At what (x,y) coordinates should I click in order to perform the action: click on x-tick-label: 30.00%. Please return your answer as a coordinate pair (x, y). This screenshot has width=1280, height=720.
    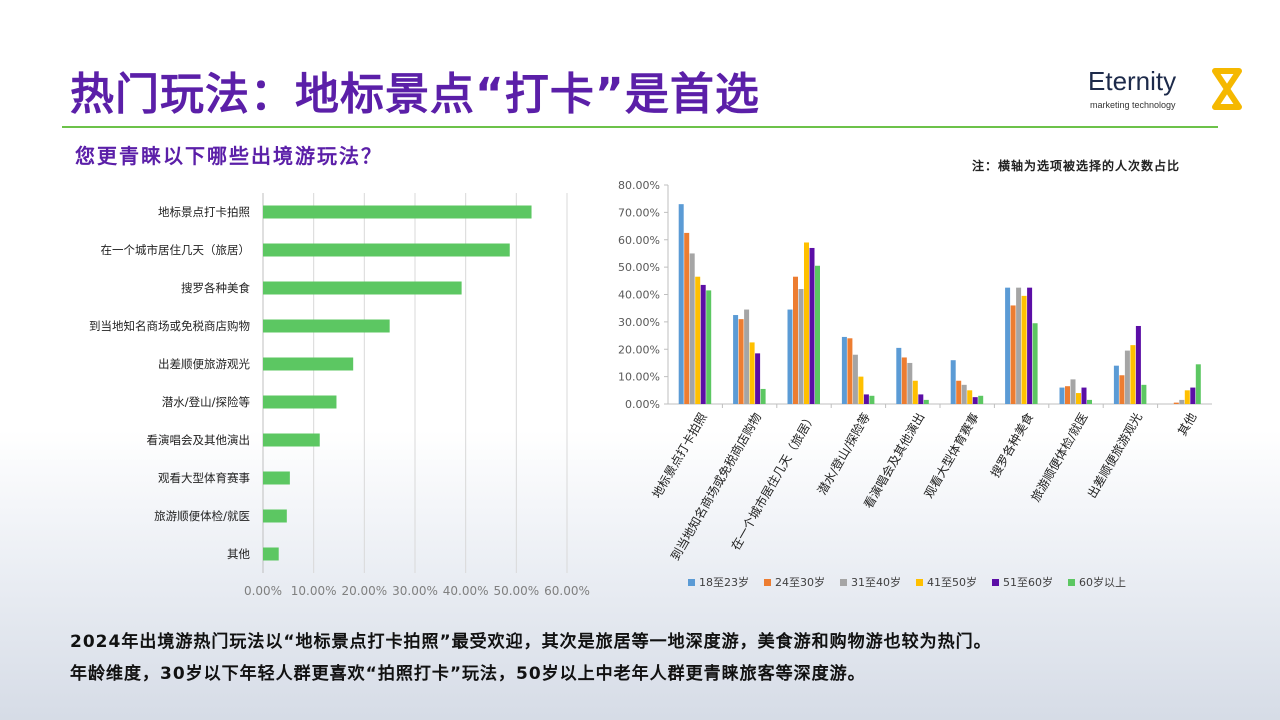
    Looking at the image, I should click on (415, 591).